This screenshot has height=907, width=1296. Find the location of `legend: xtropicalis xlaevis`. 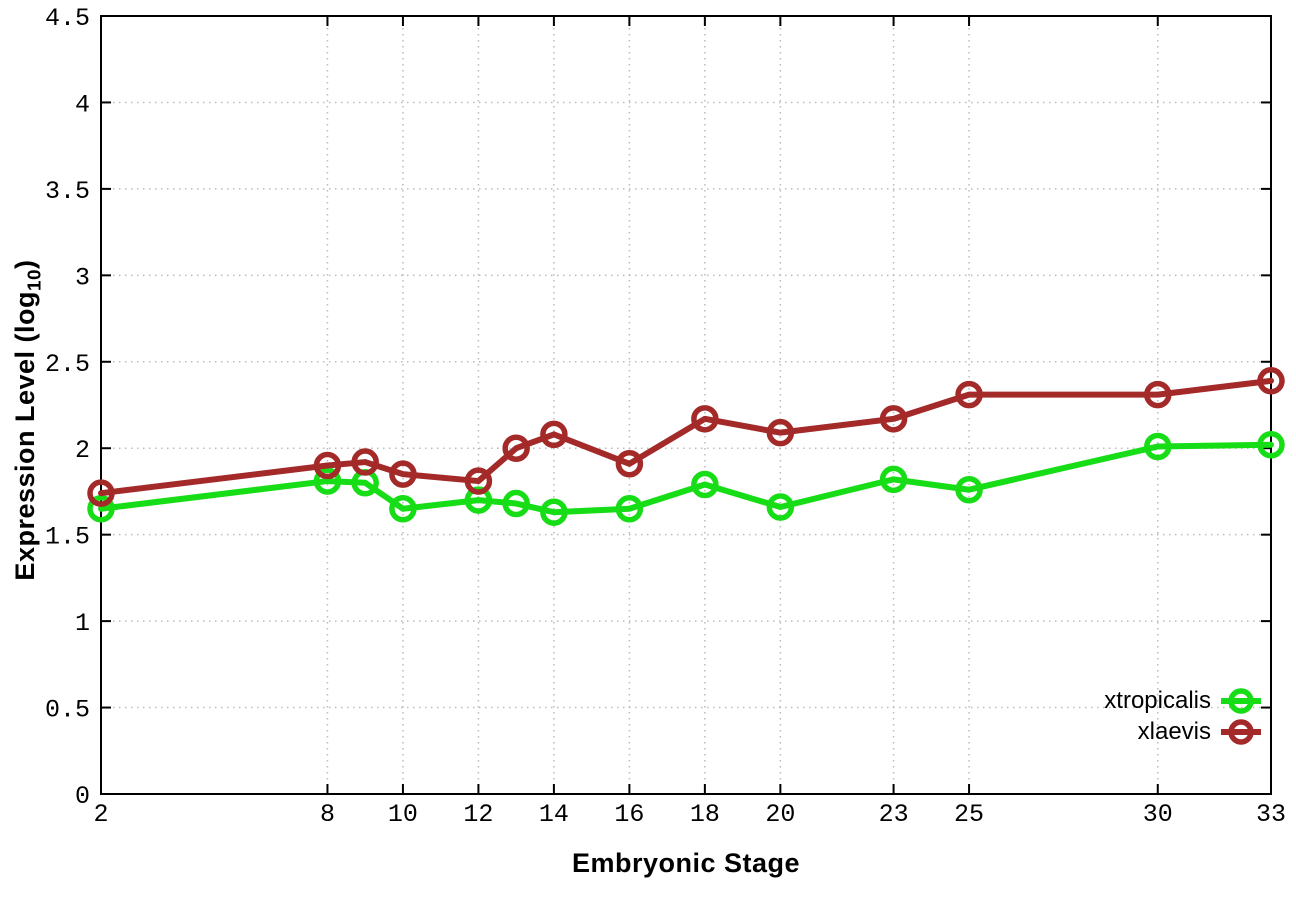

legend: xtropicalis xlaevis is located at coordinates (1183, 716).